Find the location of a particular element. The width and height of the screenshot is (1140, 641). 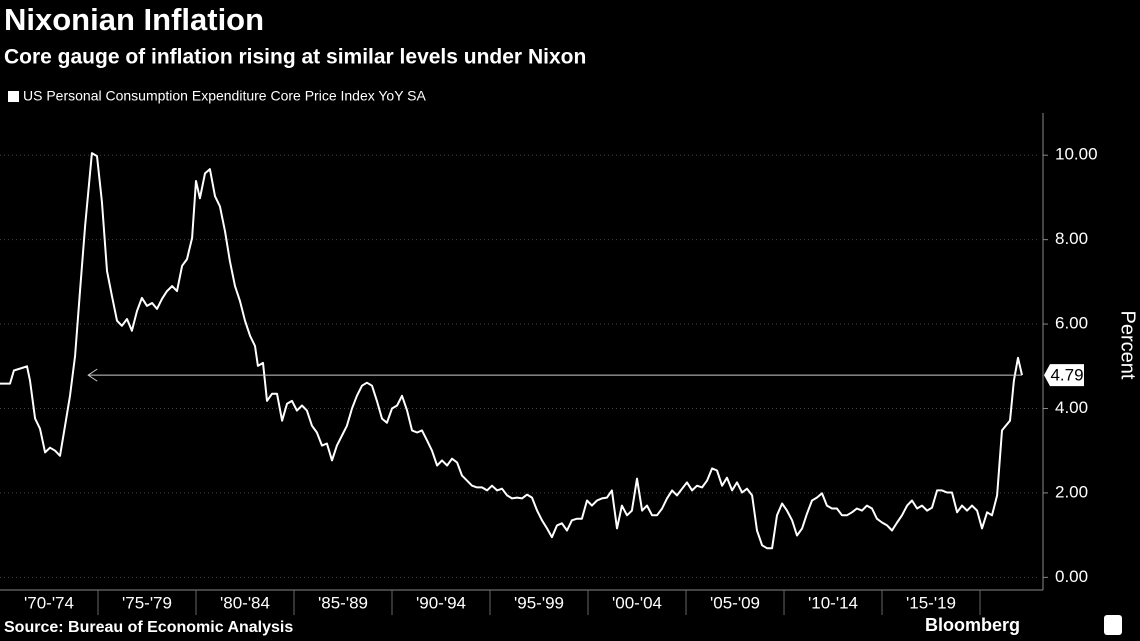

source: Source: Bureau of Economic Analysis is located at coordinates (148, 627).